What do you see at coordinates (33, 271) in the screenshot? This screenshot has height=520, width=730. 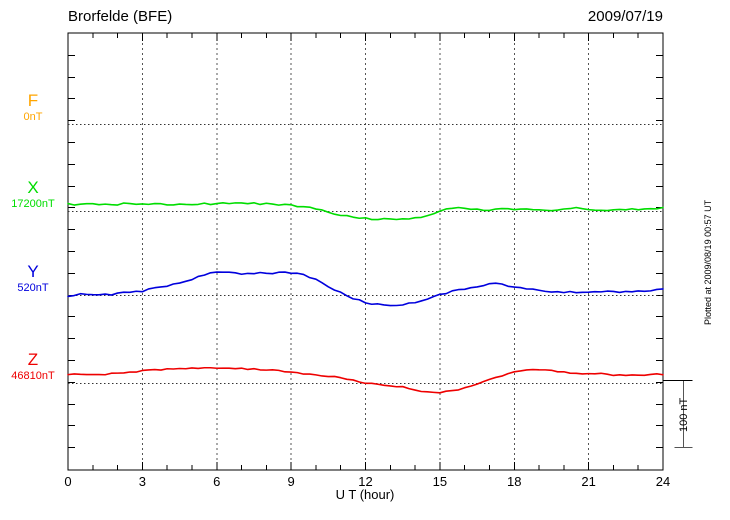 I see `component-letter-y: Y` at bounding box center [33, 271].